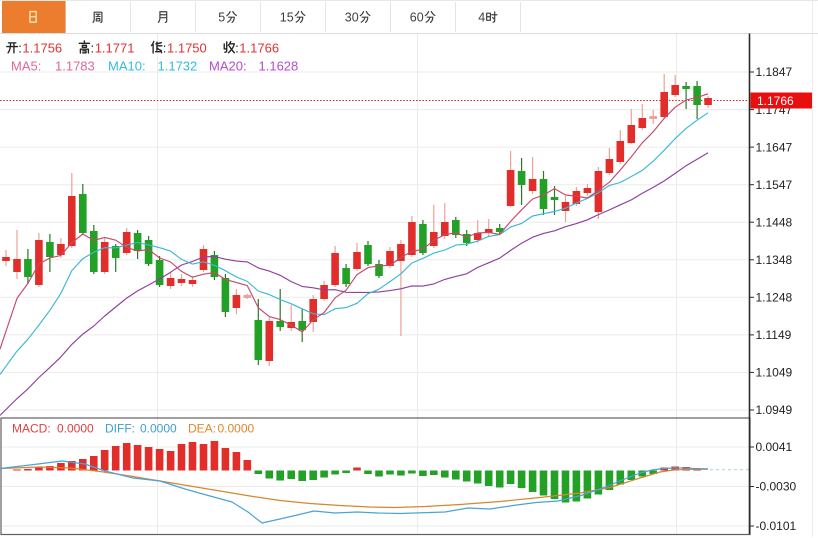  I want to click on svg-text: 1.1348, so click(774, 260).